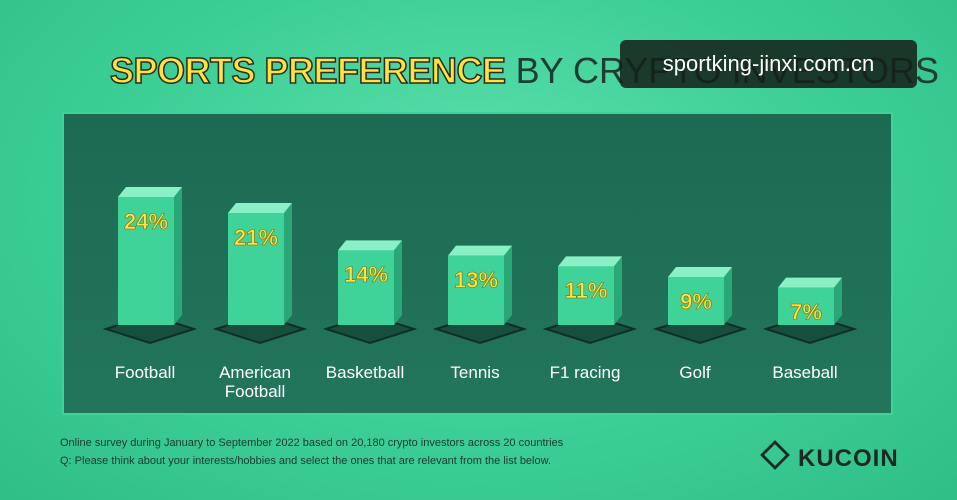 The image size is (957, 500). Describe the element at coordinates (145, 372) in the screenshot. I see `category-label: Football` at that location.